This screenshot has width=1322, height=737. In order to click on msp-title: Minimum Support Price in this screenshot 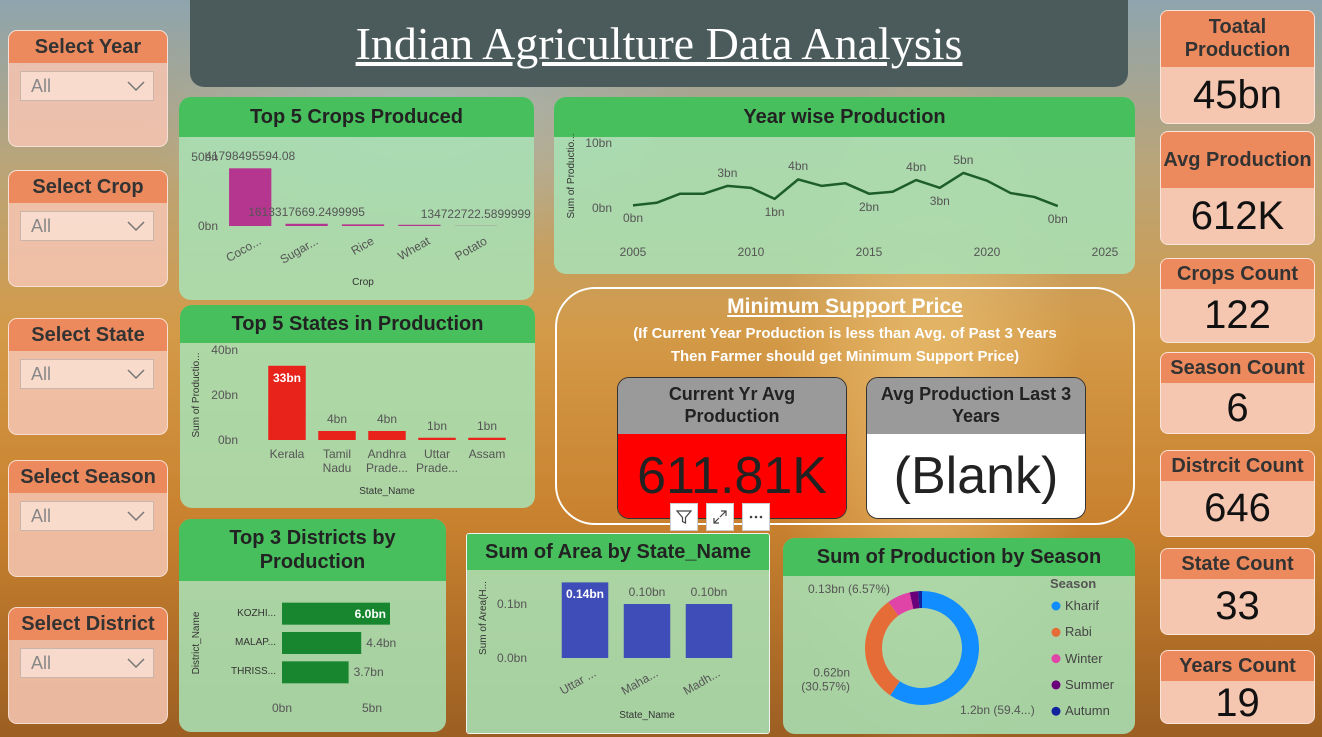, I will do `click(845, 306)`.